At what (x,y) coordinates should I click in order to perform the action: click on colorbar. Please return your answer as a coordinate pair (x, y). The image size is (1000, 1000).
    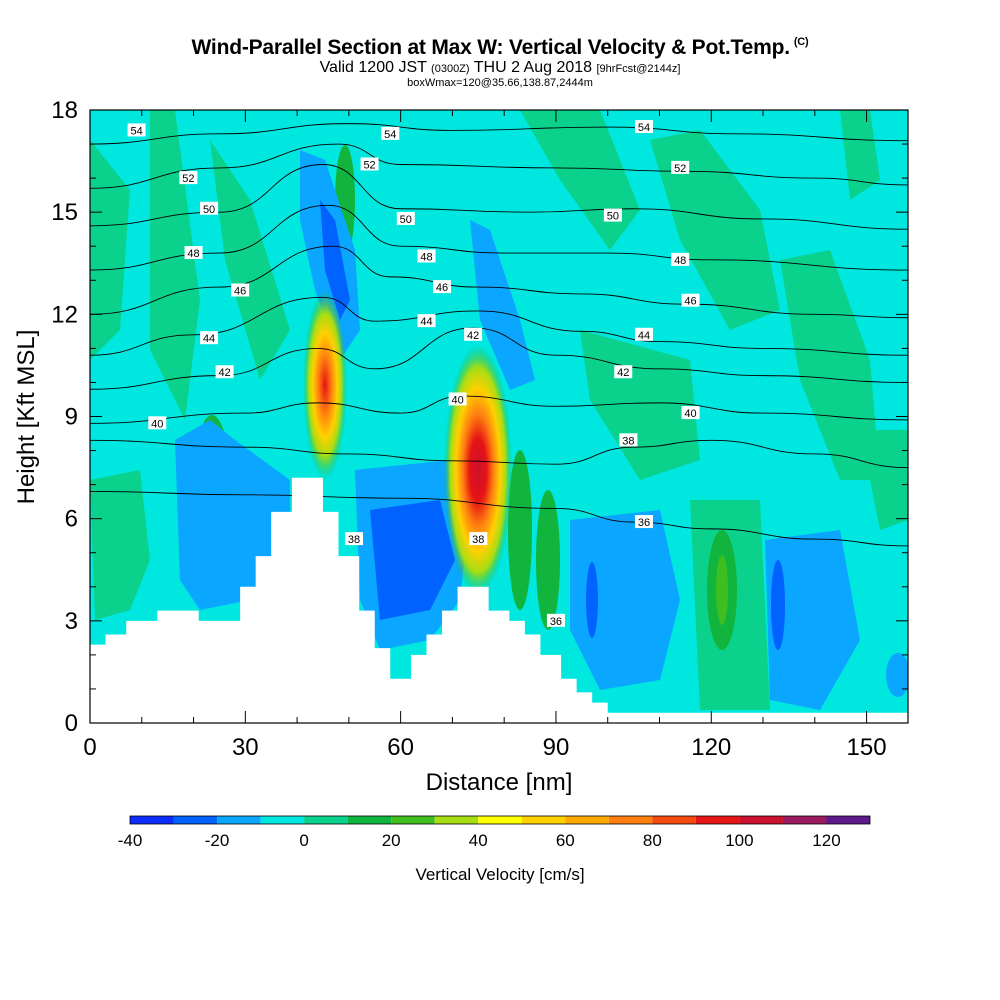
    Looking at the image, I should click on (500, 820).